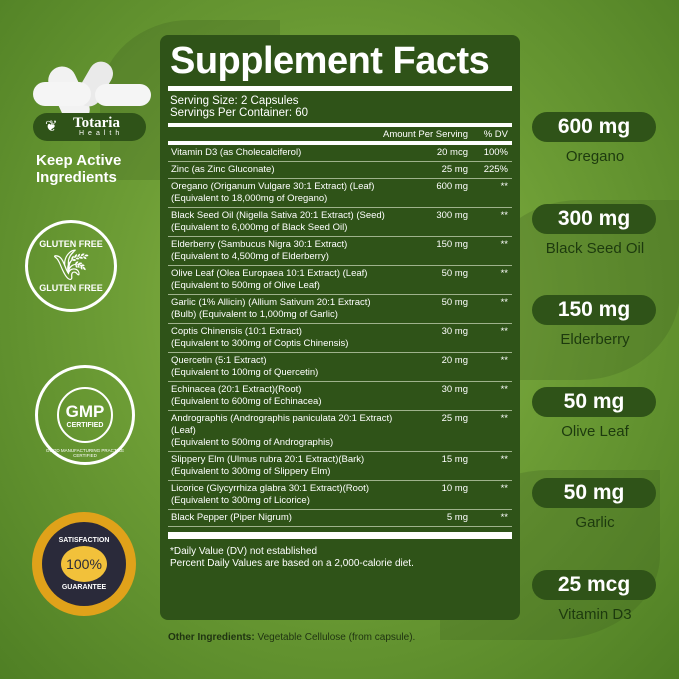  I want to click on ingredient-amount: 10 mg, so click(454, 488).